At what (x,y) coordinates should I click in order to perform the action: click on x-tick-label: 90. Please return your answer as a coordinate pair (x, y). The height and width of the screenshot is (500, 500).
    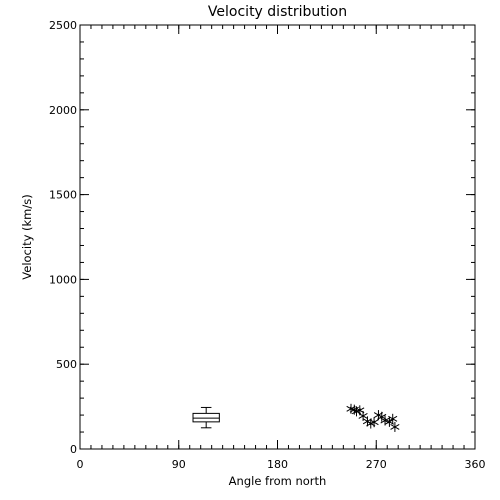
    Looking at the image, I should click on (179, 464).